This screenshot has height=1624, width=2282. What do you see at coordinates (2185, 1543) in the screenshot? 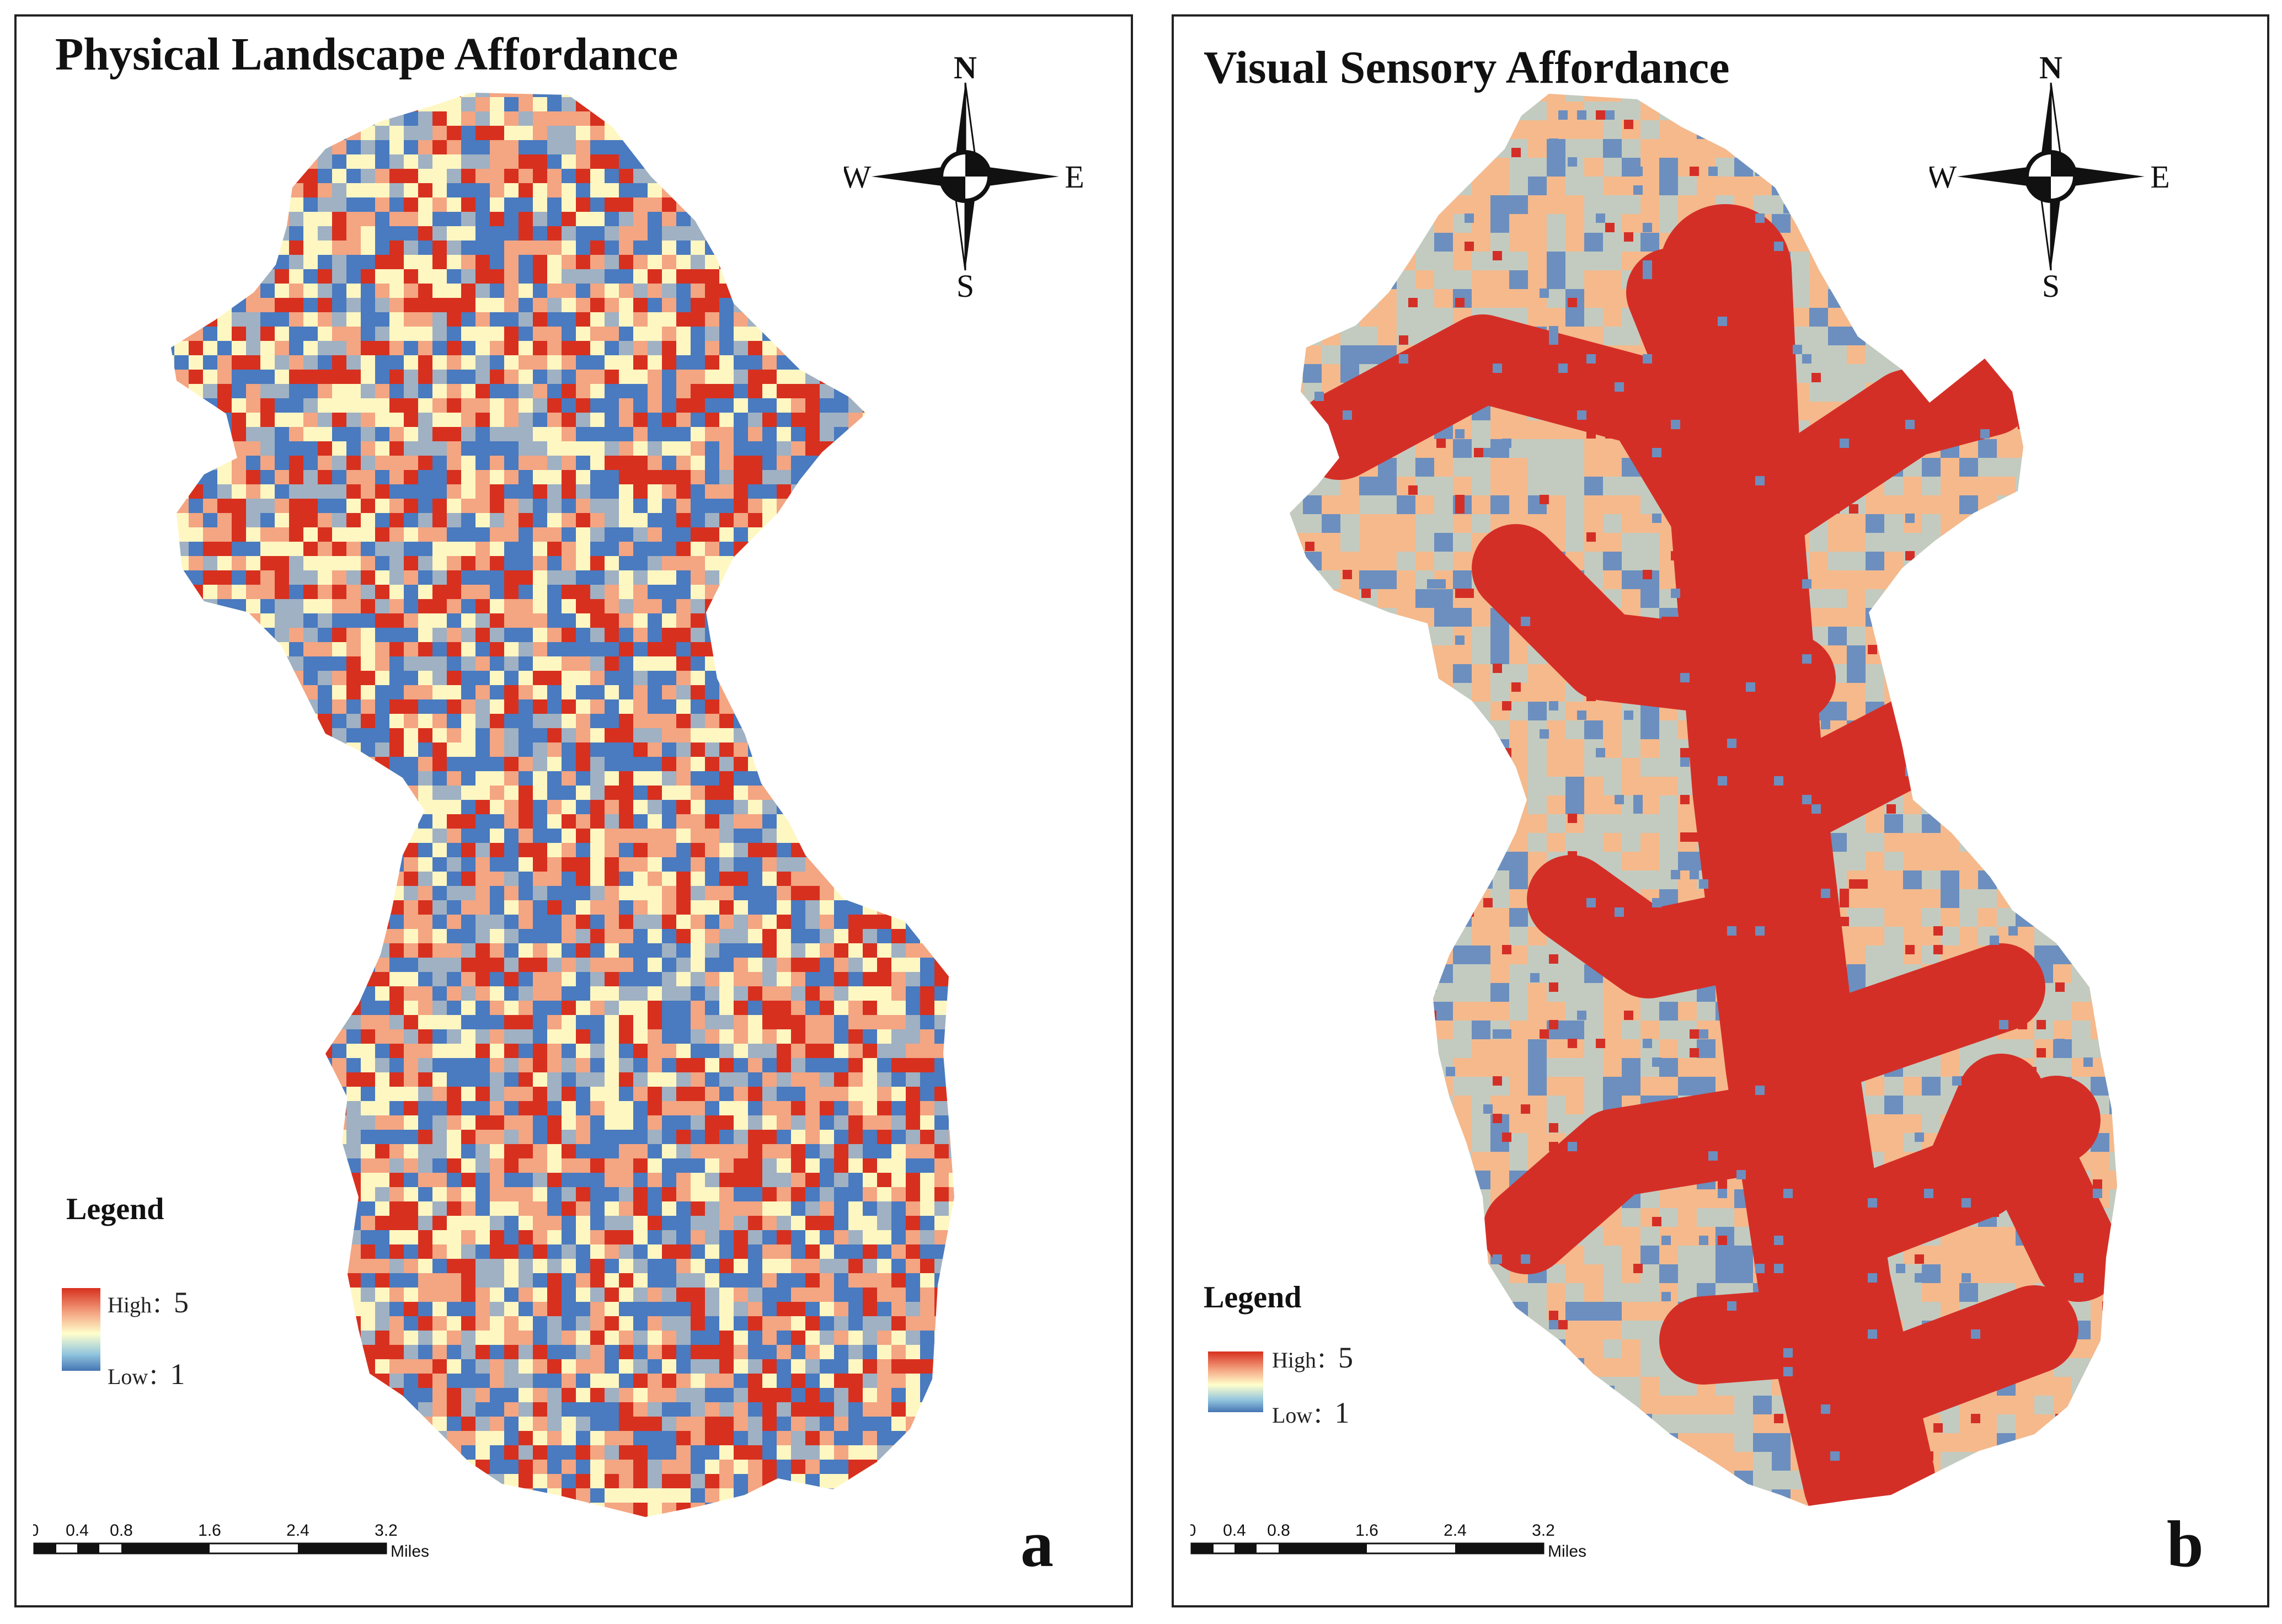
I see `panel-letter-b: b` at bounding box center [2185, 1543].